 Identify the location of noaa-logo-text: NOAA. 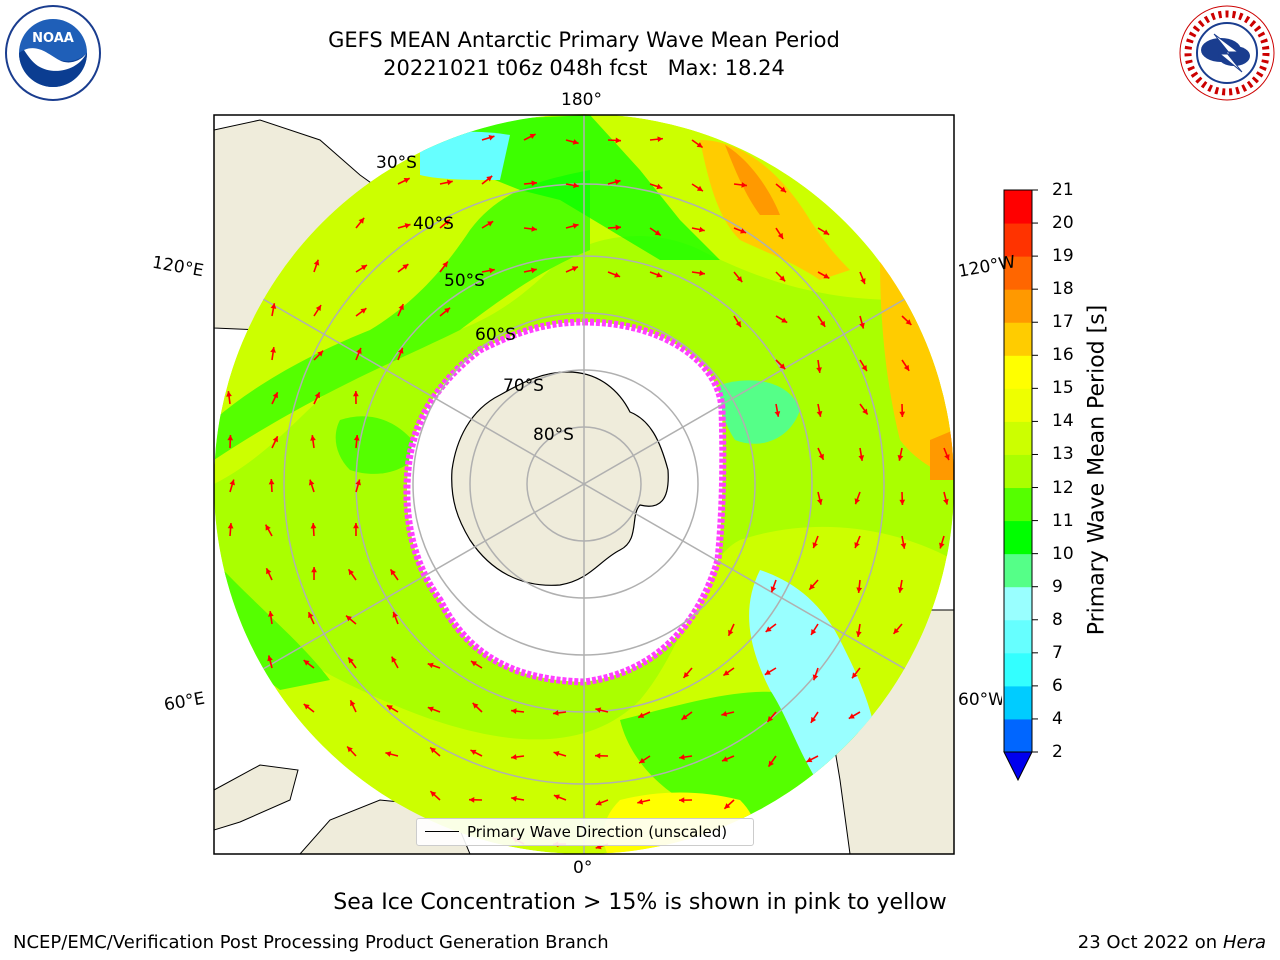
(53, 38).